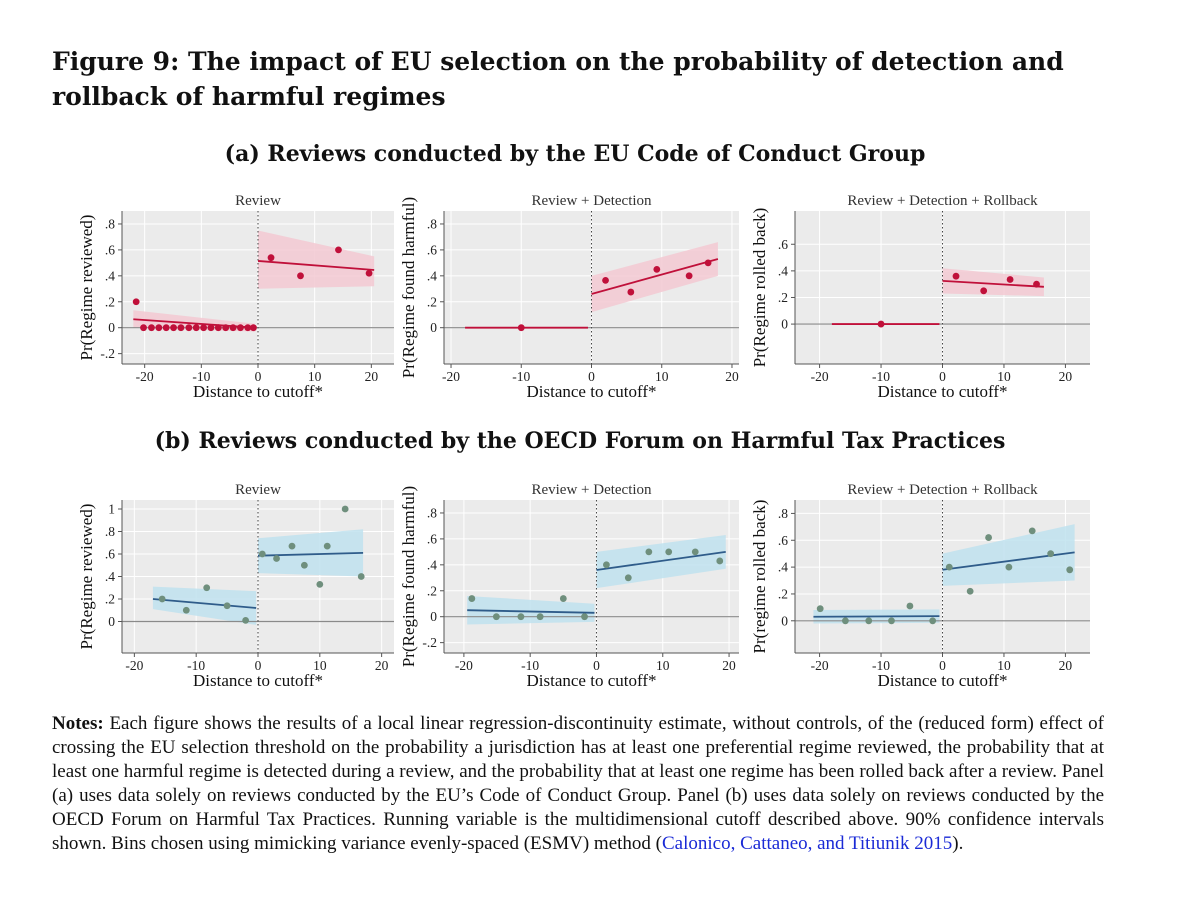  I want to click on chart-title: Review + Detection, so click(591, 490).